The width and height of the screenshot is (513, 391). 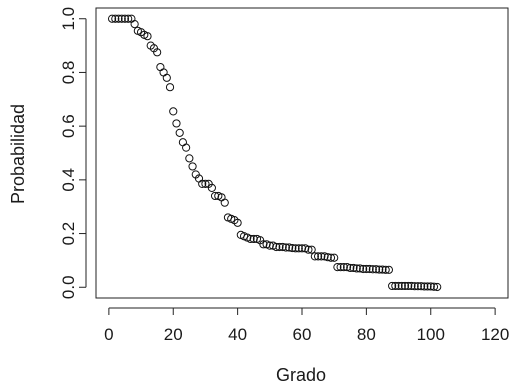 What do you see at coordinates (366, 334) in the screenshot?
I see `x-tick-label: 80` at bounding box center [366, 334].